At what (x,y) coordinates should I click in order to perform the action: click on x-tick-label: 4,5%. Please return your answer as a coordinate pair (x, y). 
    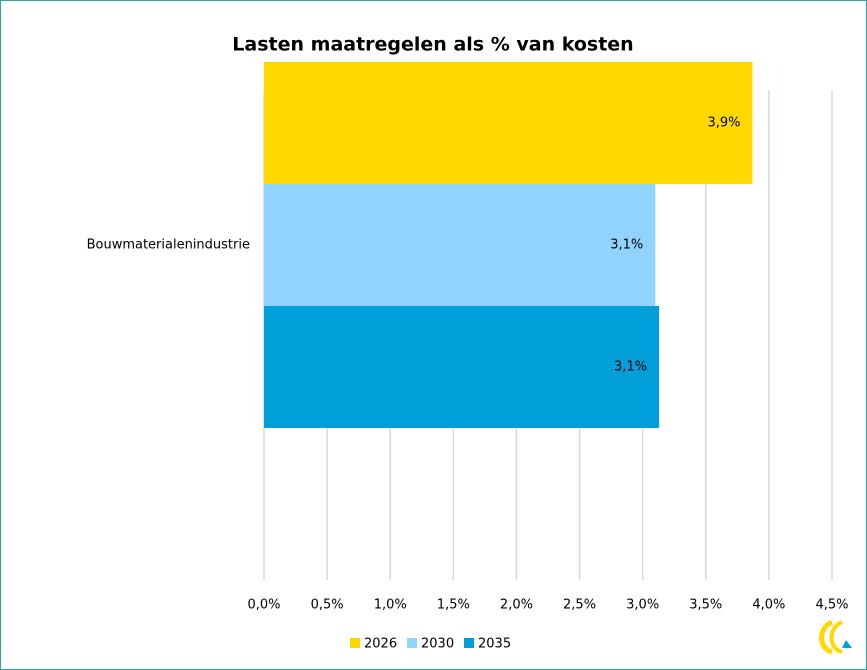
    Looking at the image, I should click on (831, 605).